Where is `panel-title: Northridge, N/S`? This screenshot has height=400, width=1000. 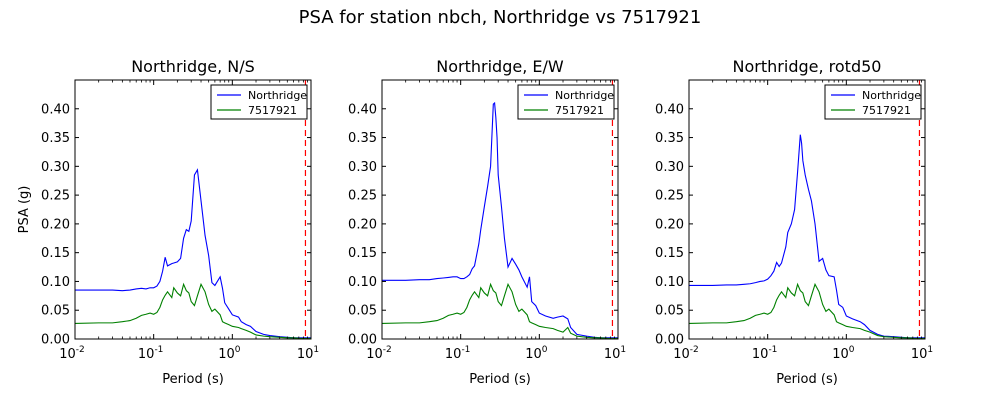
panel-title: Northridge, N/S is located at coordinates (193, 66).